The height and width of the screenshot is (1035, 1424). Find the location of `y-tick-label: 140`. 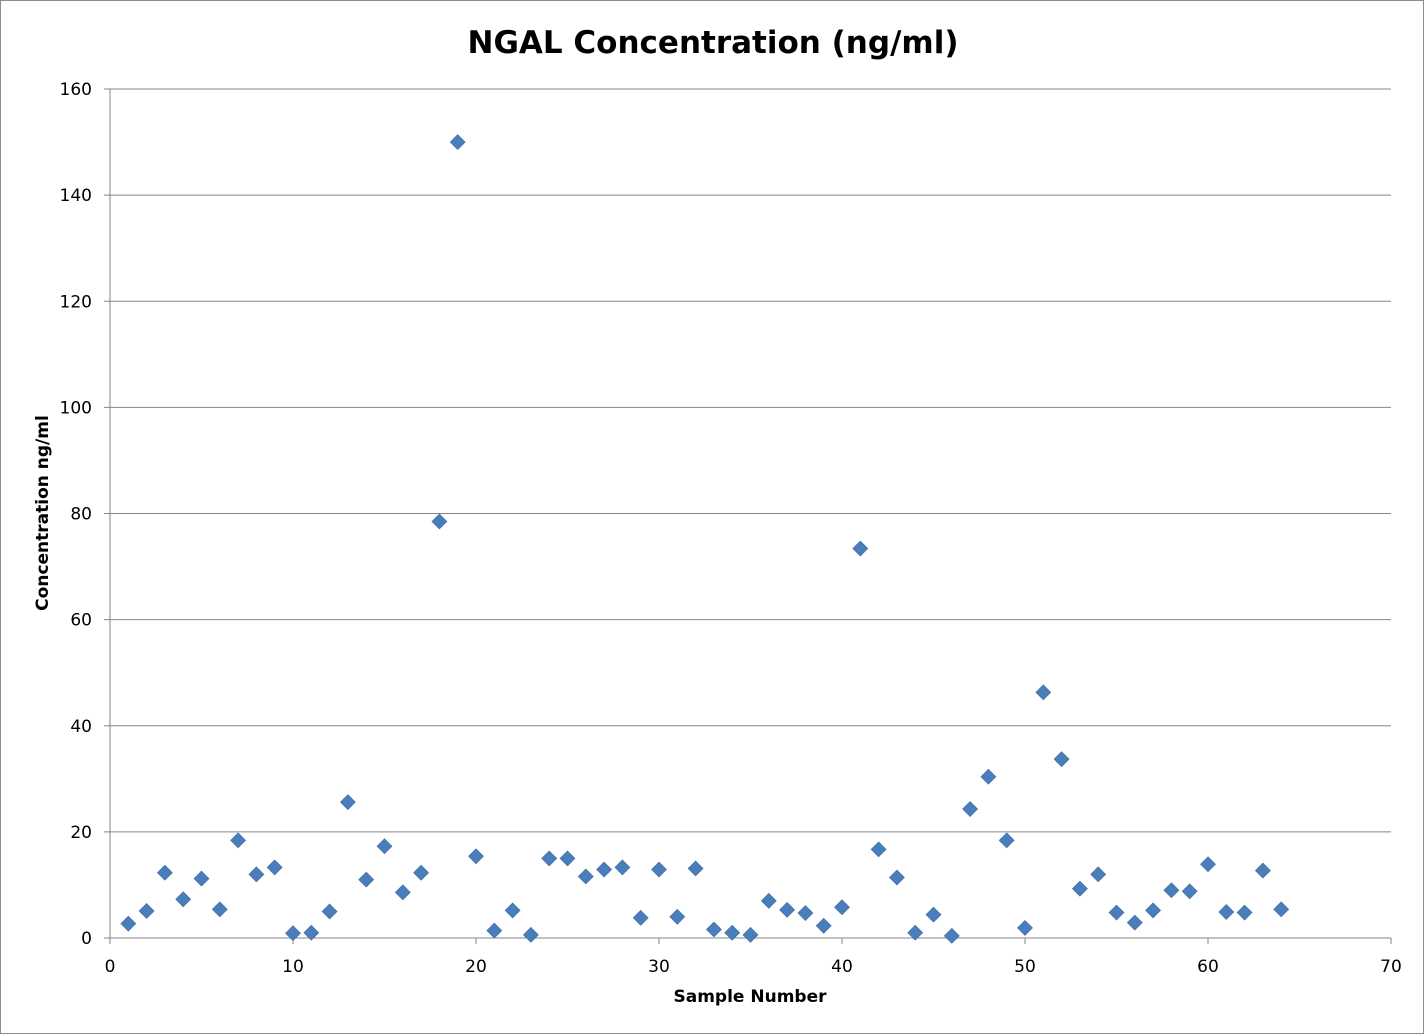

y-tick-label: 140 is located at coordinates (76, 196).